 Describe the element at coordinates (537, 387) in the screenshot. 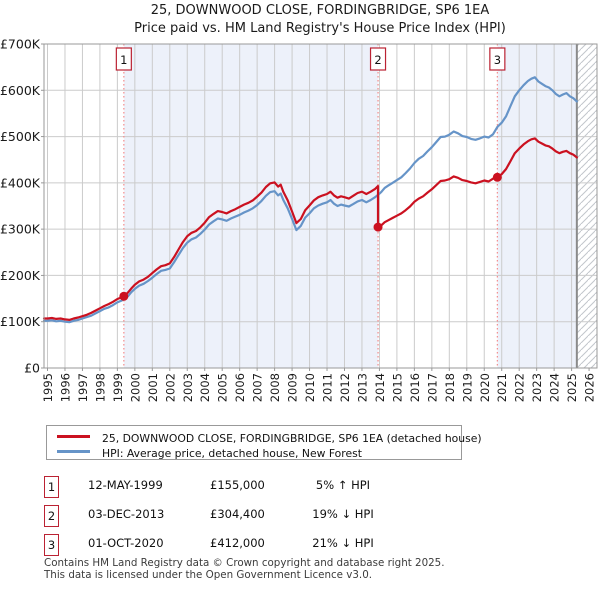

I see `x-tick-label: 2023` at that location.